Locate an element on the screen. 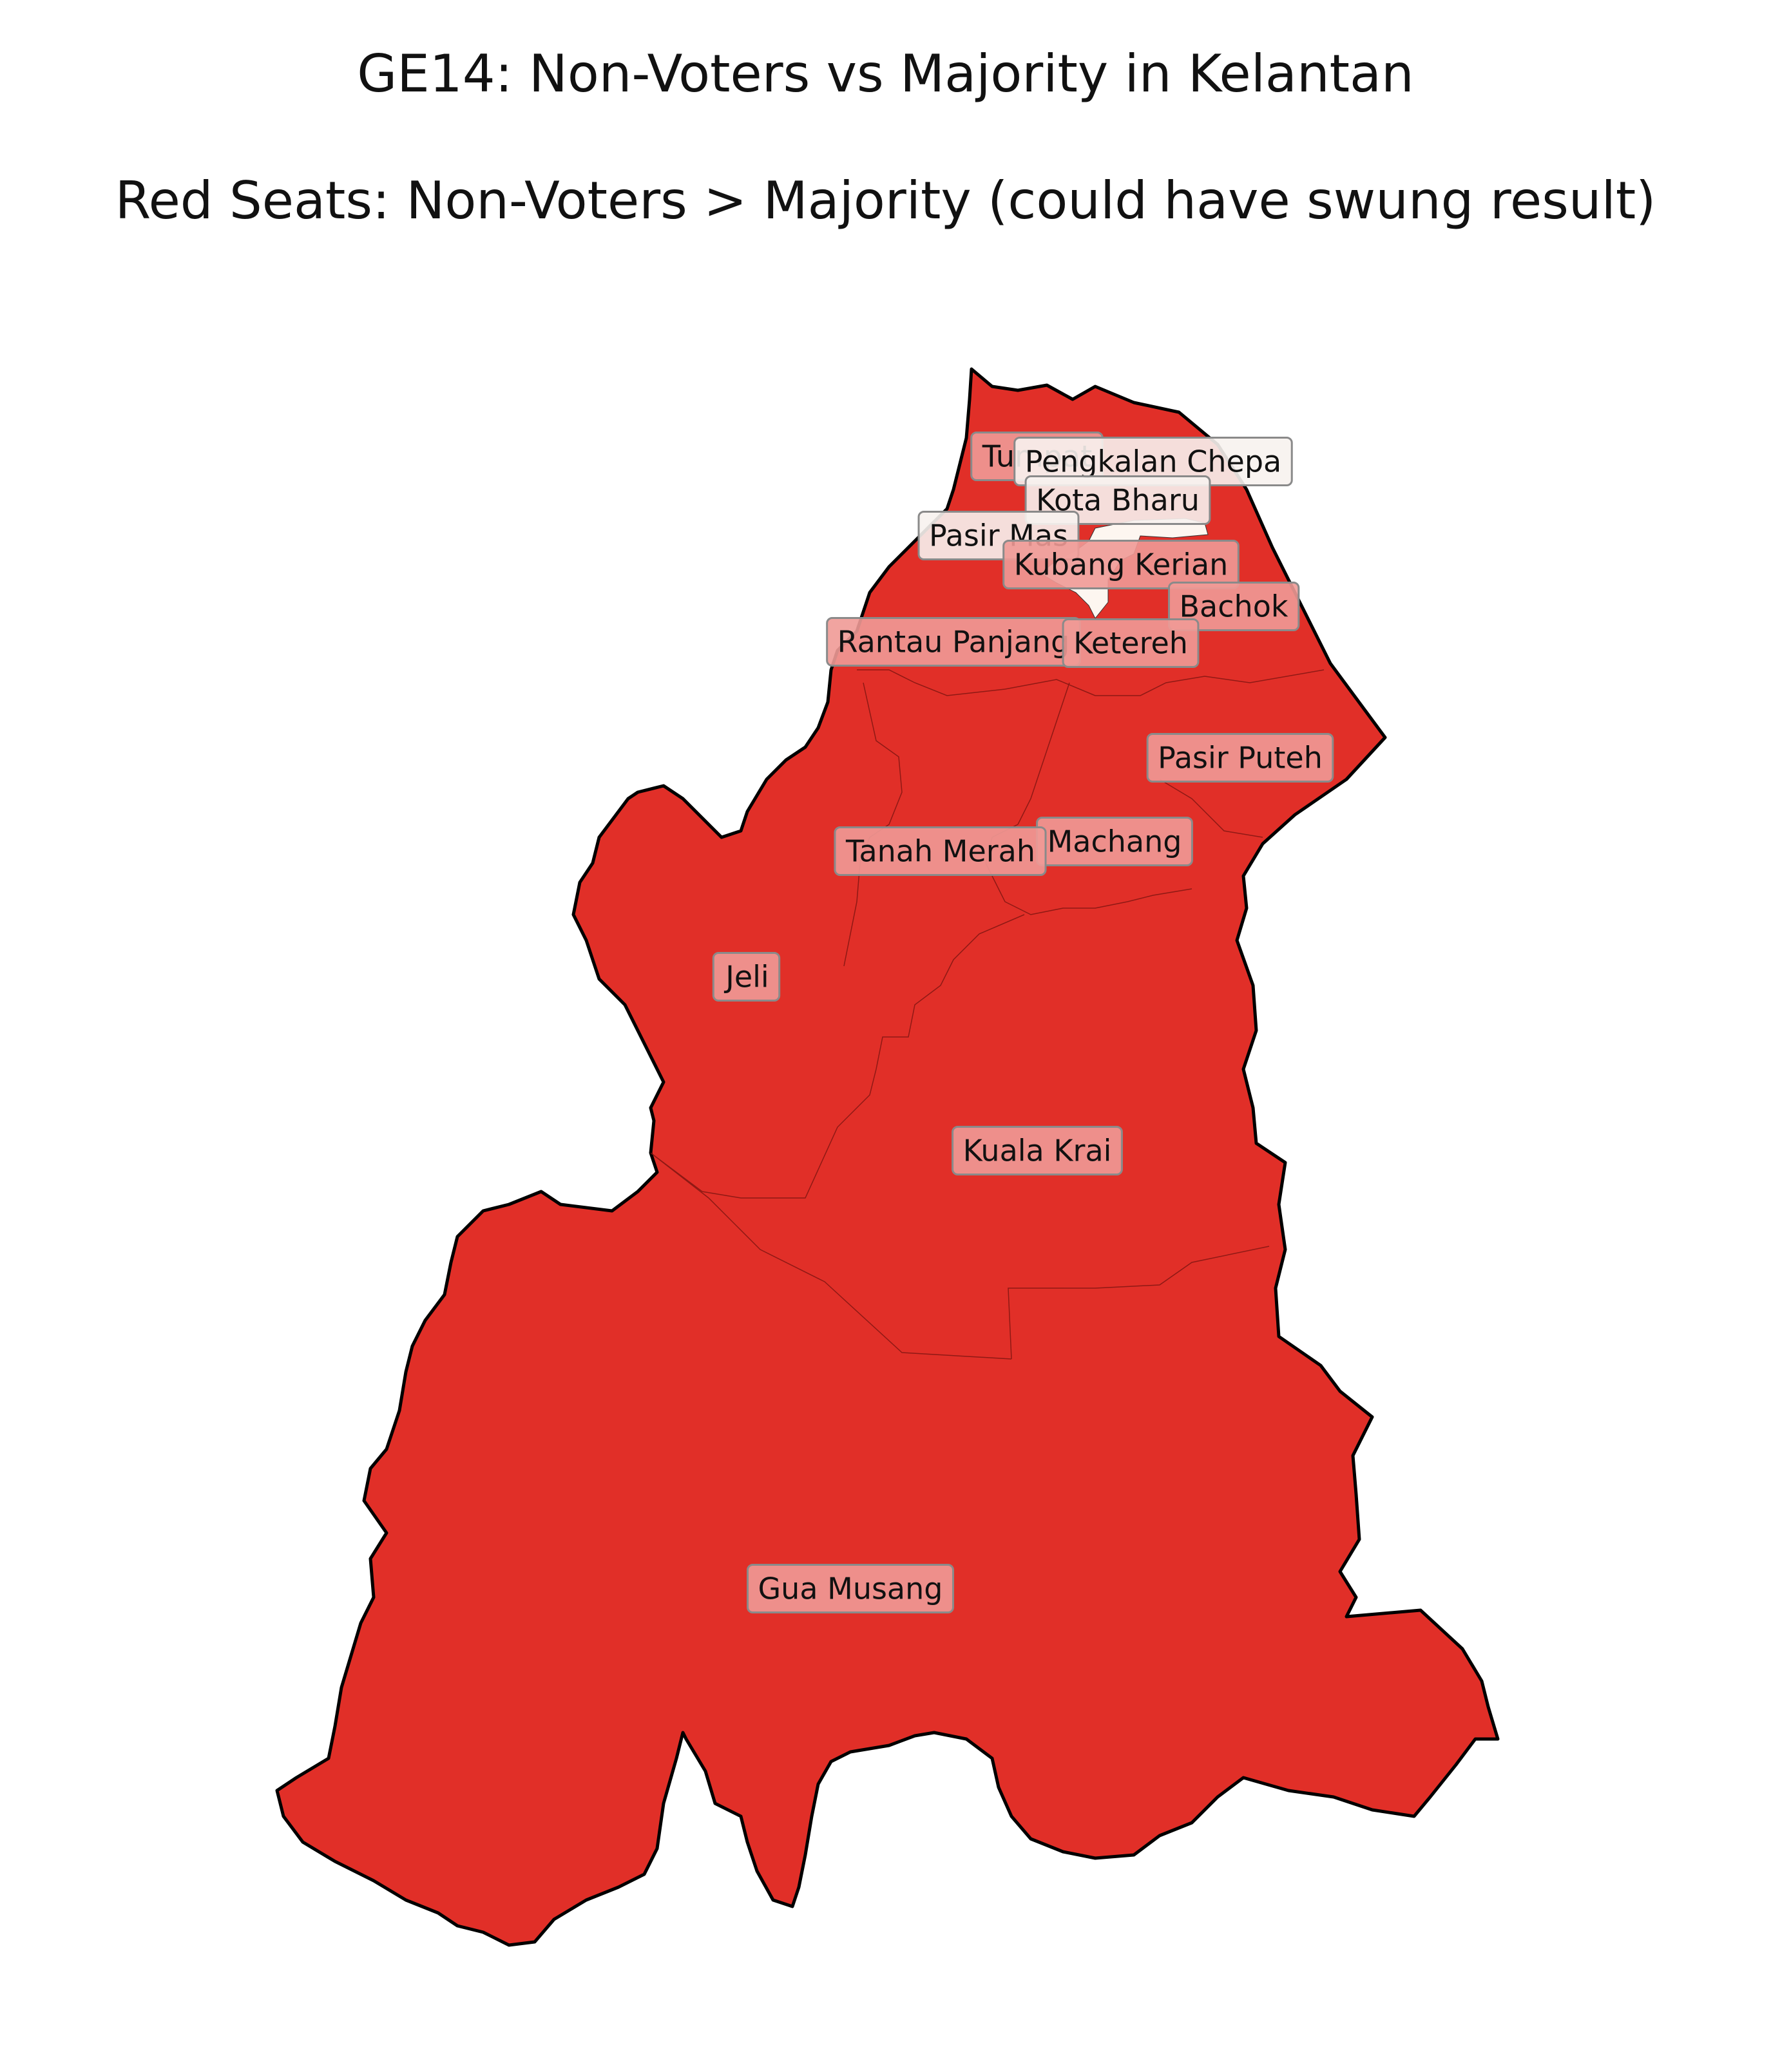 Image resolution: width=1771 pixels, height=2072 pixels. seat-label-ketereh: Ketereh is located at coordinates (1131, 643).